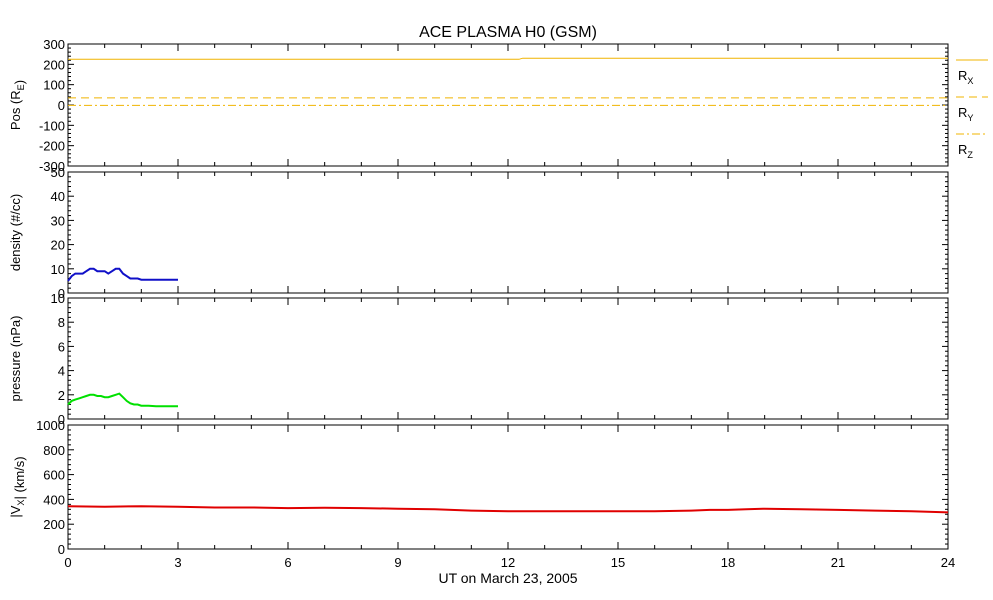 The height and width of the screenshot is (600, 993). I want to click on legend-label: RY, so click(965, 114).